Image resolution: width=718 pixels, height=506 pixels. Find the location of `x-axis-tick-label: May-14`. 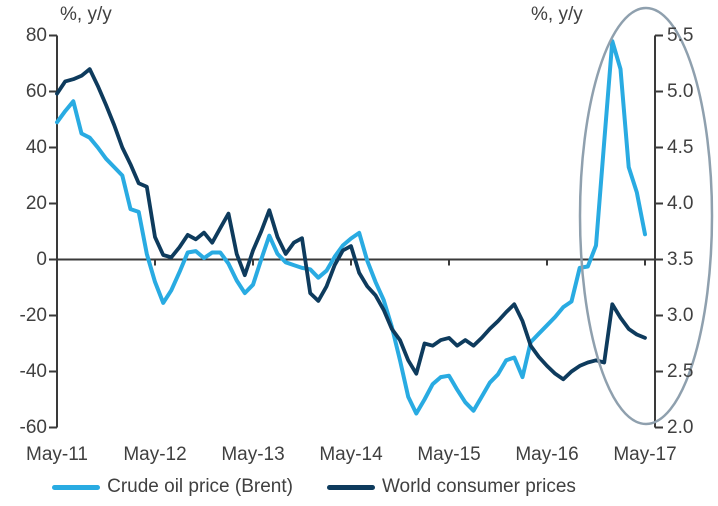

x-axis-tick-label: May-14 is located at coordinates (351, 454).